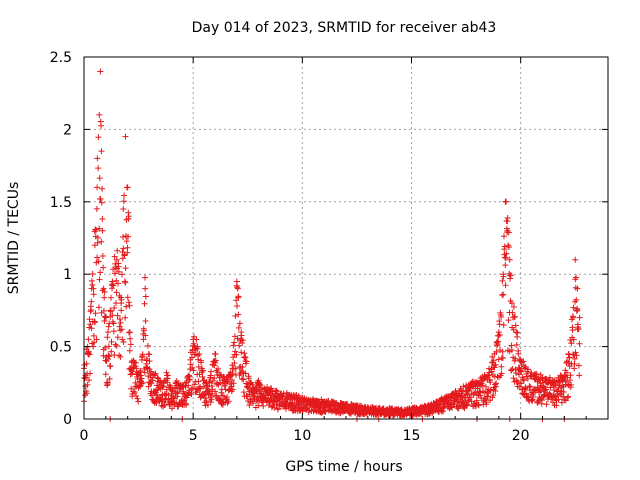 Image resolution: width=640 pixels, height=480 pixels. I want to click on x-tick-label: 5, so click(193, 436).